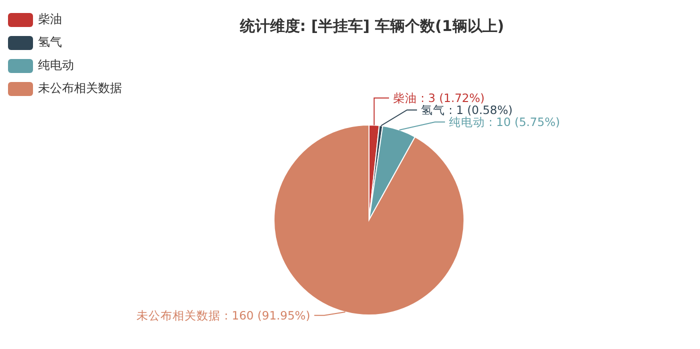 The height and width of the screenshot is (349, 700). Describe the element at coordinates (371, 26) in the screenshot. I see `chart-title: 统计维度: [半挂车] 车辆个数(1辆以上)` at that location.